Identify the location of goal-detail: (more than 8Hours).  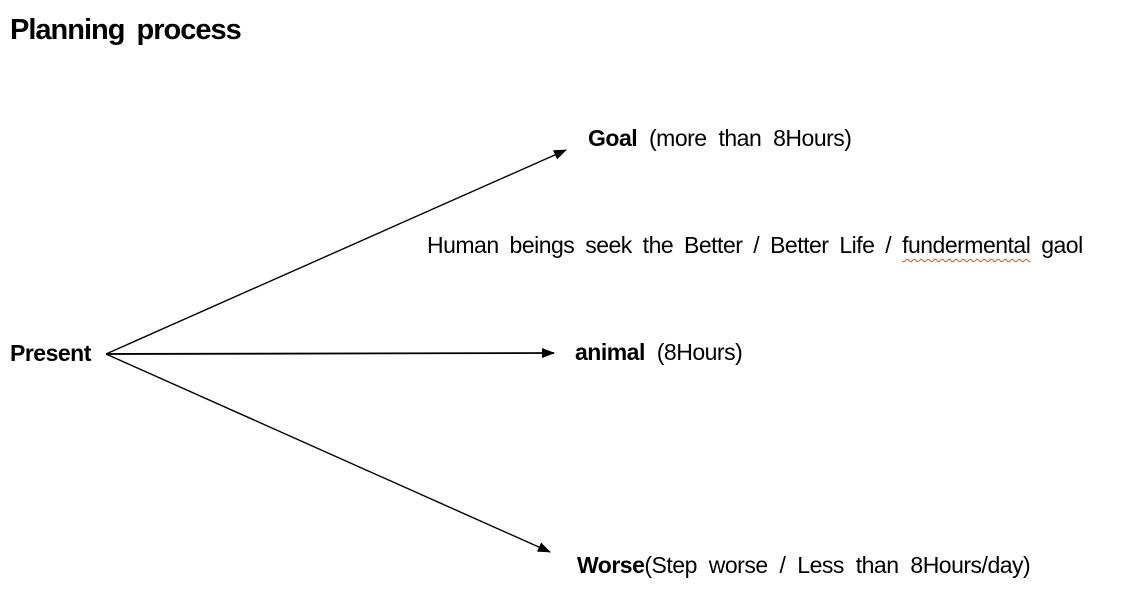
(744, 138).